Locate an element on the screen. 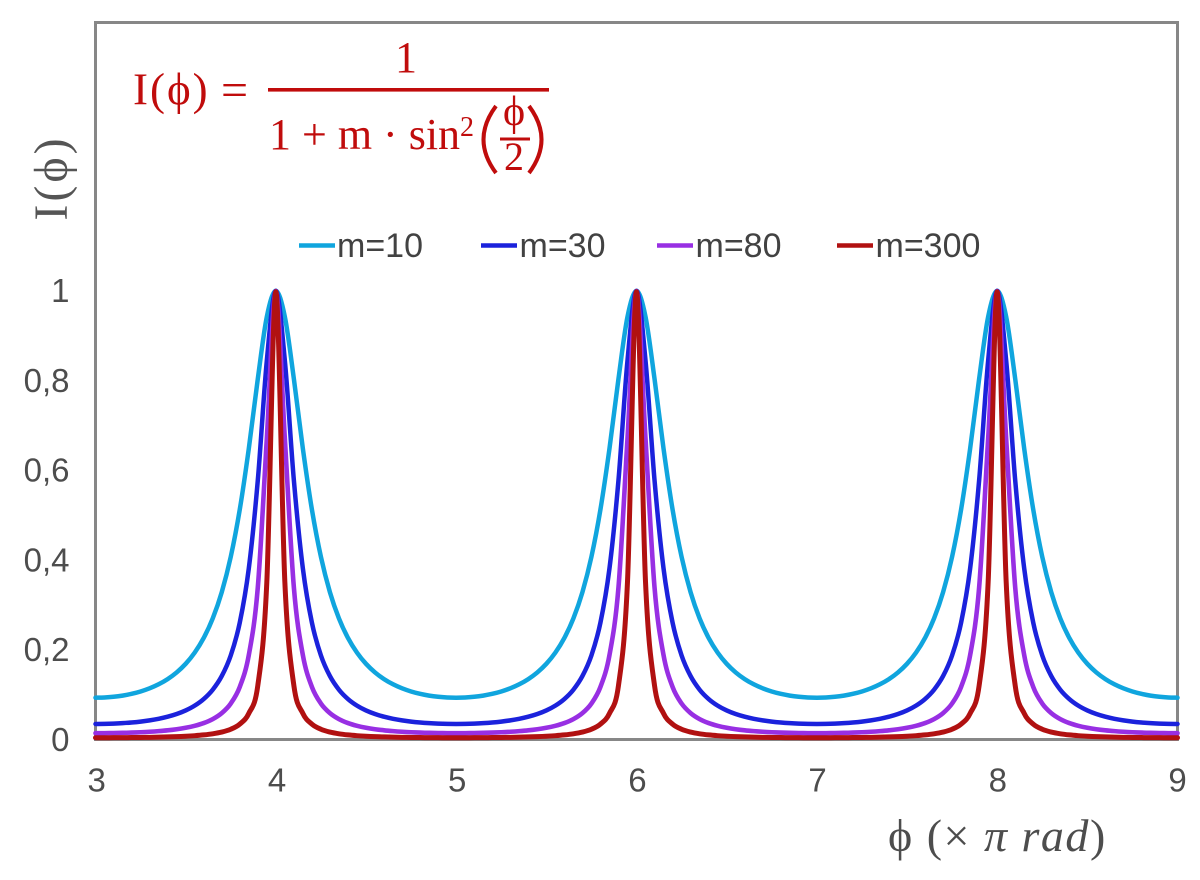 This screenshot has height=880, width=1200. svg-text: ϕ (× π rad) is located at coordinates (997, 835).